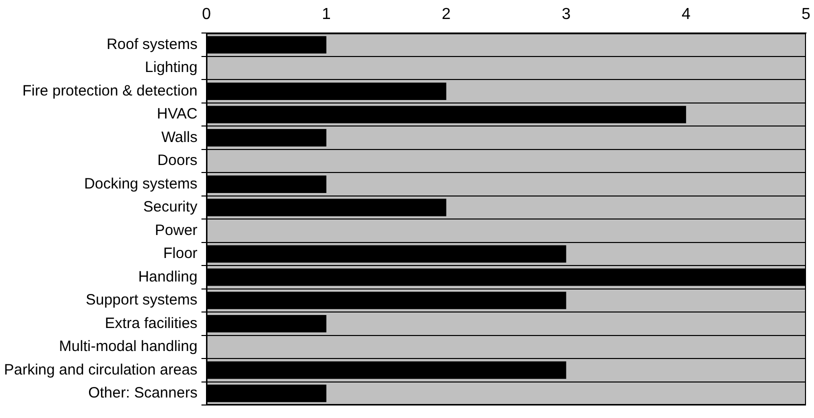 Image resolution: width=814 pixels, height=418 pixels. What do you see at coordinates (806, 15) in the screenshot?
I see `x-tick-label: 5` at bounding box center [806, 15].